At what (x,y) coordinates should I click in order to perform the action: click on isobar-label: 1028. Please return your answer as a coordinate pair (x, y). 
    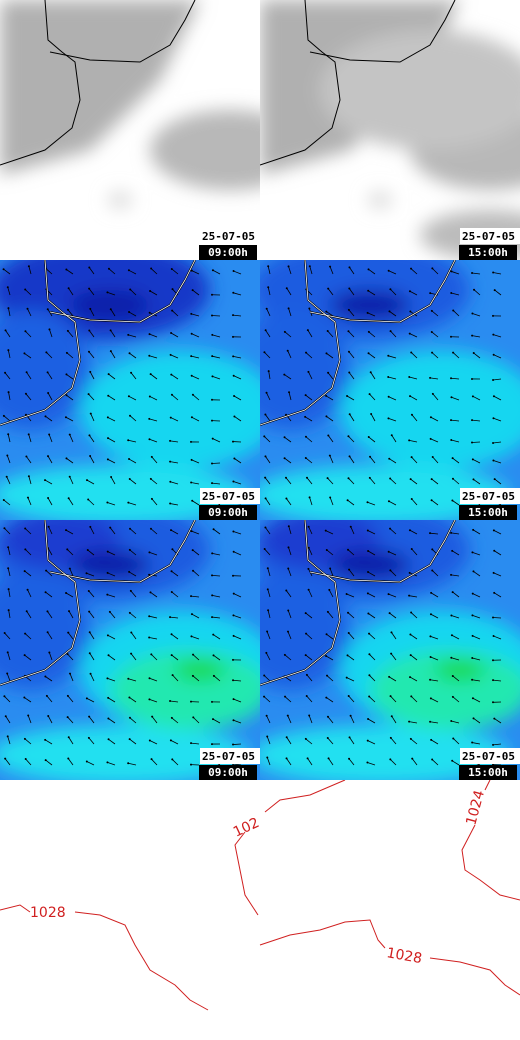
    Looking at the image, I should click on (404, 956).